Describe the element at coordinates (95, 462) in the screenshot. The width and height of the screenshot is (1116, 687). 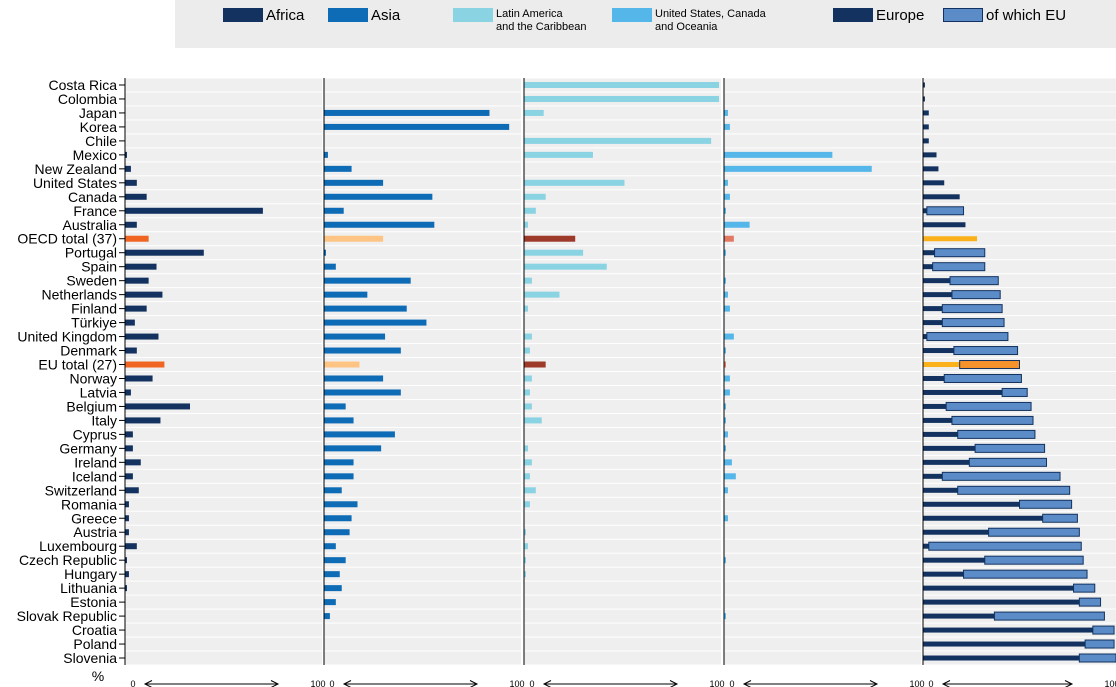
I see `category-label: Ireland` at that location.